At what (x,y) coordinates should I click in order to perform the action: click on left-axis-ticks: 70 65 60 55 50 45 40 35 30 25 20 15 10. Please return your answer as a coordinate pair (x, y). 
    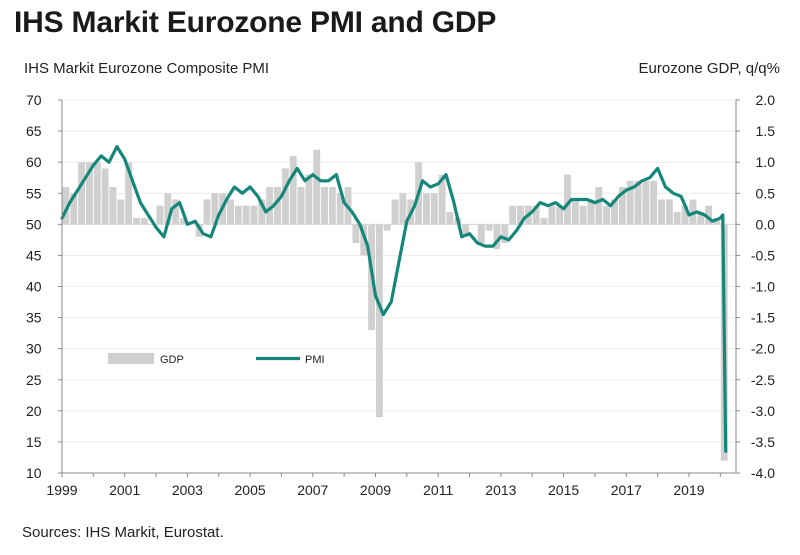
    Looking at the image, I should click on (44, 286).